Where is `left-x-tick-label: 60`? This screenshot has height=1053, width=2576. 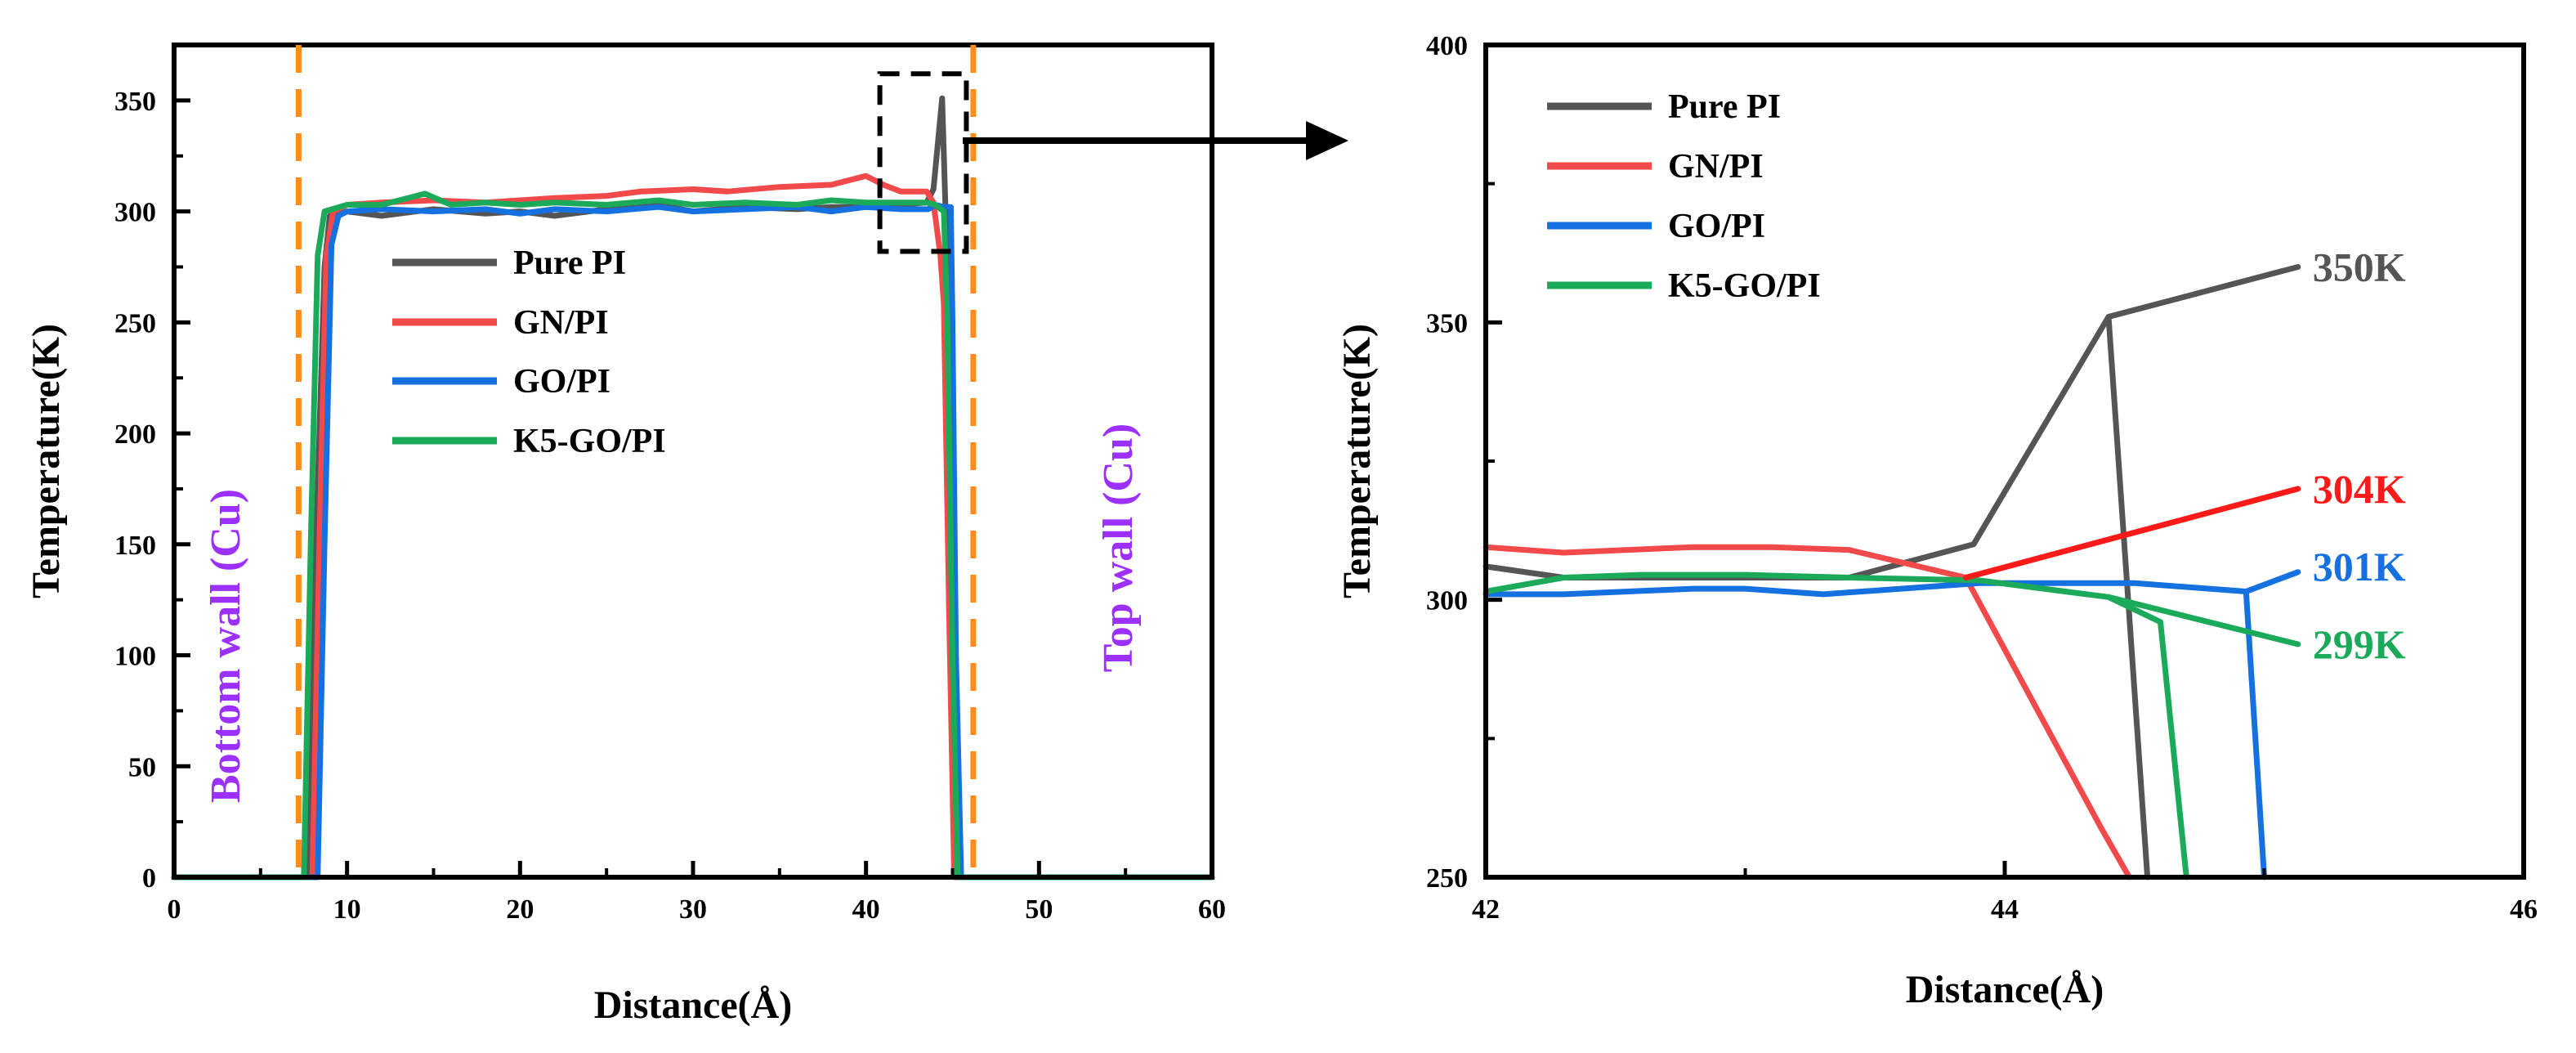
left-x-tick-label: 60 is located at coordinates (1212, 909).